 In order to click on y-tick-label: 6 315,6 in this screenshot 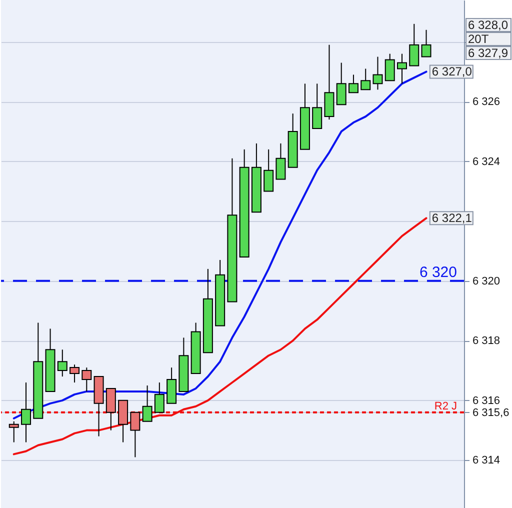, I will do `click(491, 412)`.